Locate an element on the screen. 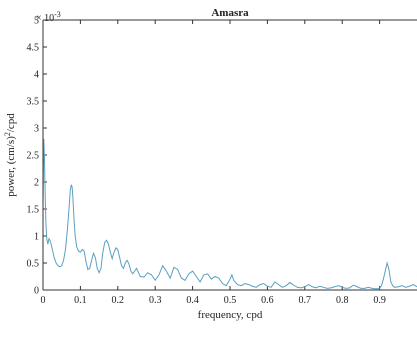 This screenshot has width=417, height=357. y-tick-label: 0 is located at coordinates (36, 291).